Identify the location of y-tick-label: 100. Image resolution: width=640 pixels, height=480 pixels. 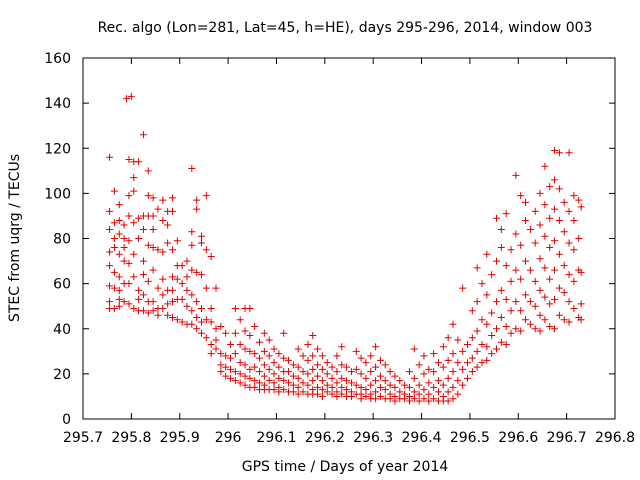
(57, 194).